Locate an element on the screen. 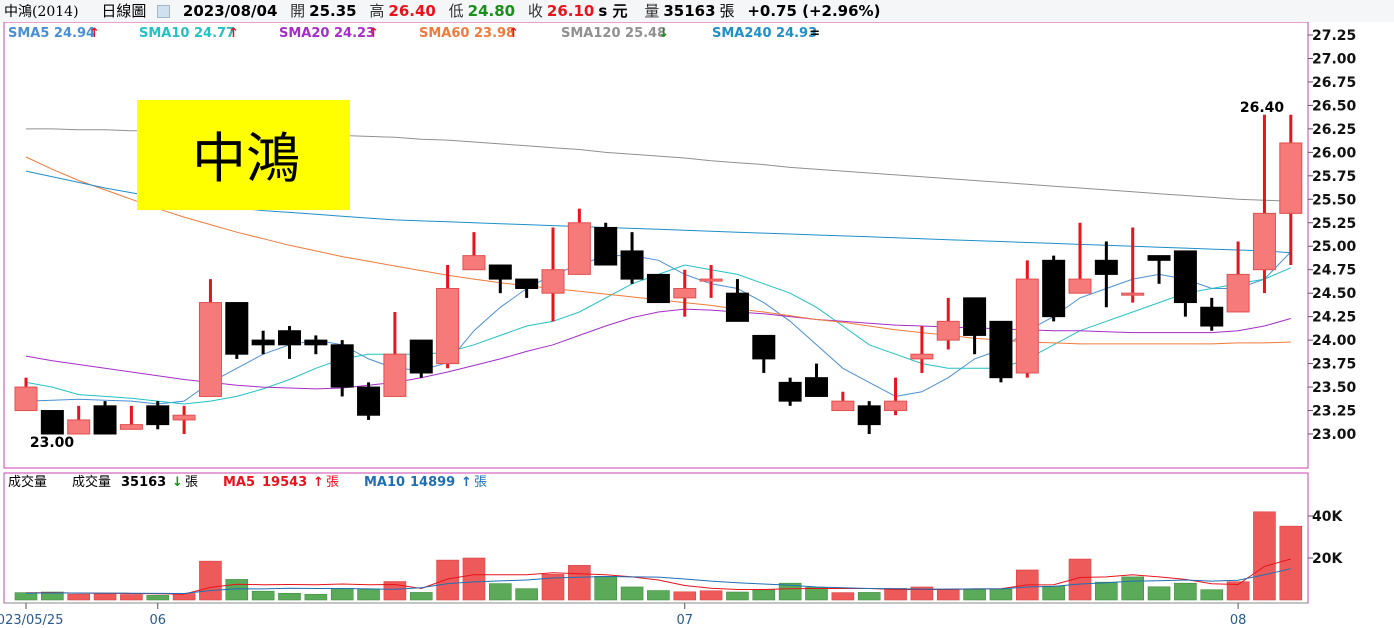  ma-legend-item-sma10: SMA10 24.77↑ is located at coordinates (189, 33).